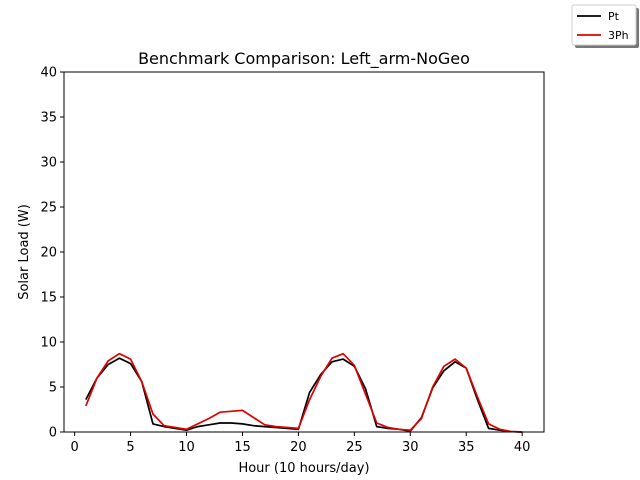 Image resolution: width=640 pixels, height=480 pixels. I want to click on chart-title: Benchmark Comparison: Left_arm-NoGeo, so click(304, 59).